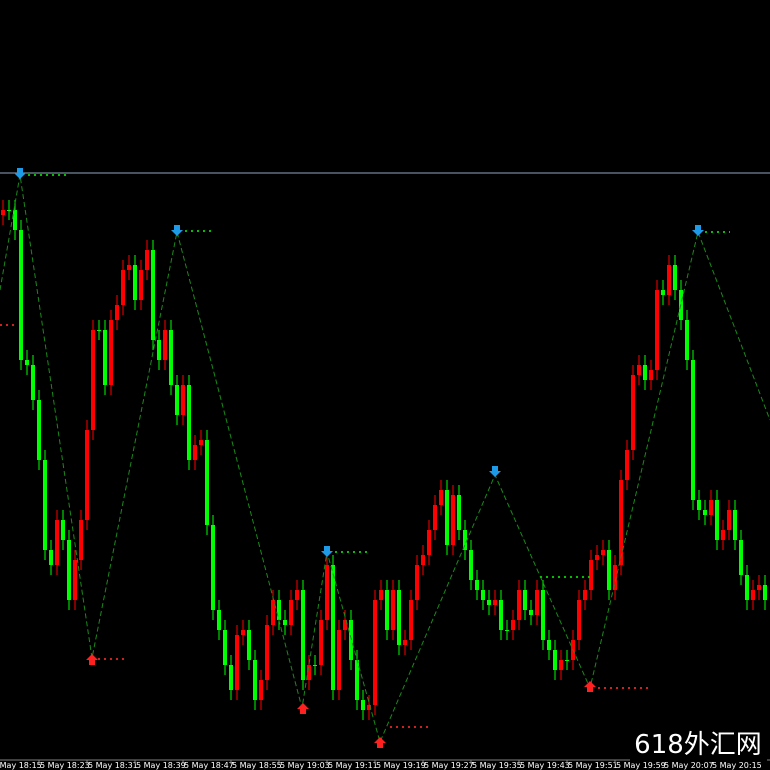  I want to click on x-tick-label: 5 May 19:19, so click(401, 765).